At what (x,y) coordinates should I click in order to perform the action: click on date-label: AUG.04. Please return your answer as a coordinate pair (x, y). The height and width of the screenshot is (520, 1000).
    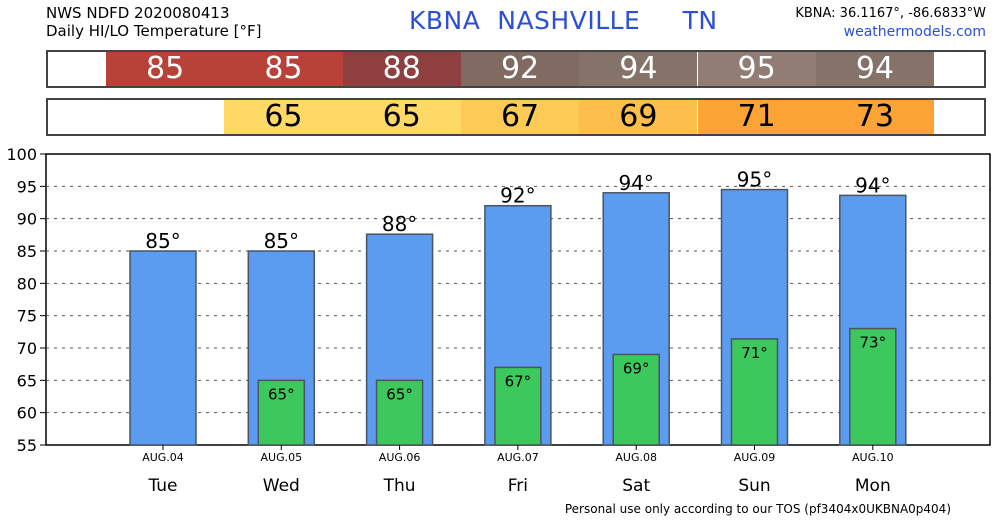
    Looking at the image, I should click on (163, 457).